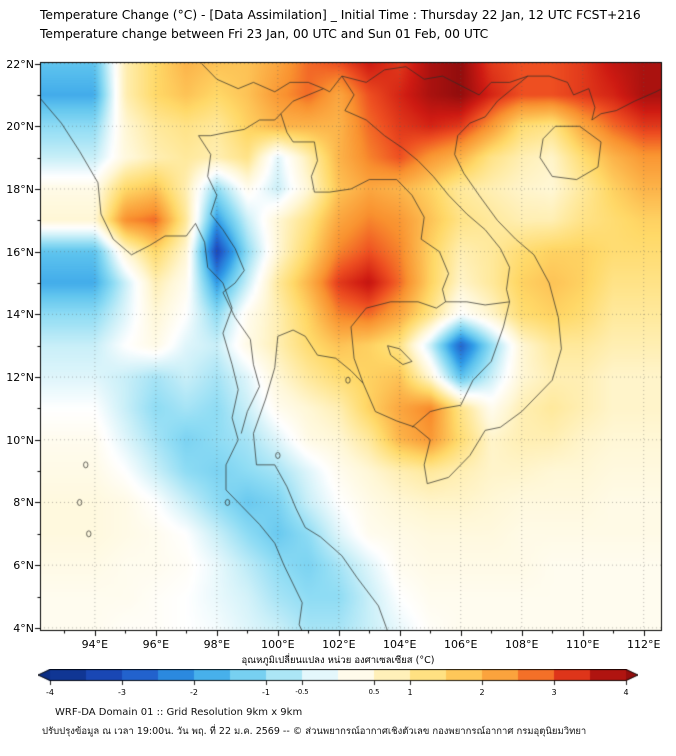  What do you see at coordinates (217, 644) in the screenshot?
I see `x-tick-label: 98°E` at bounding box center [217, 644].